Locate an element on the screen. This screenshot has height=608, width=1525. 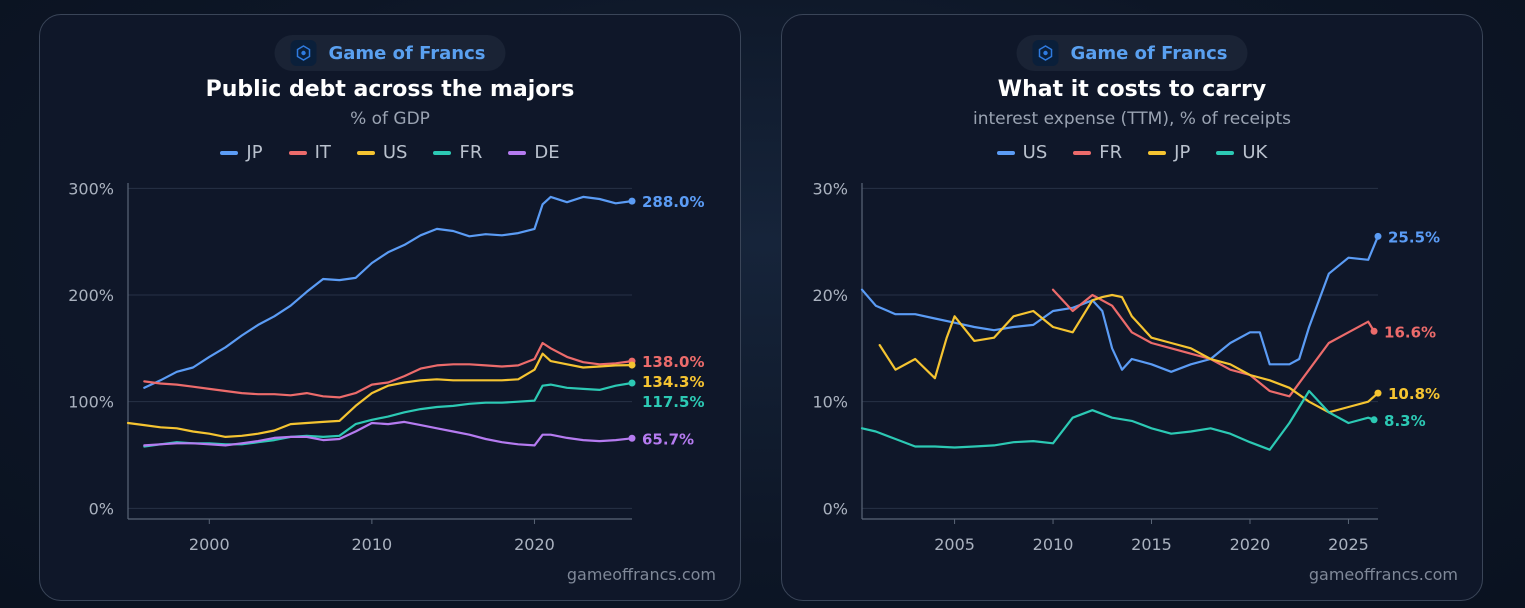
series-line-fr is located at coordinates (1213, 343).